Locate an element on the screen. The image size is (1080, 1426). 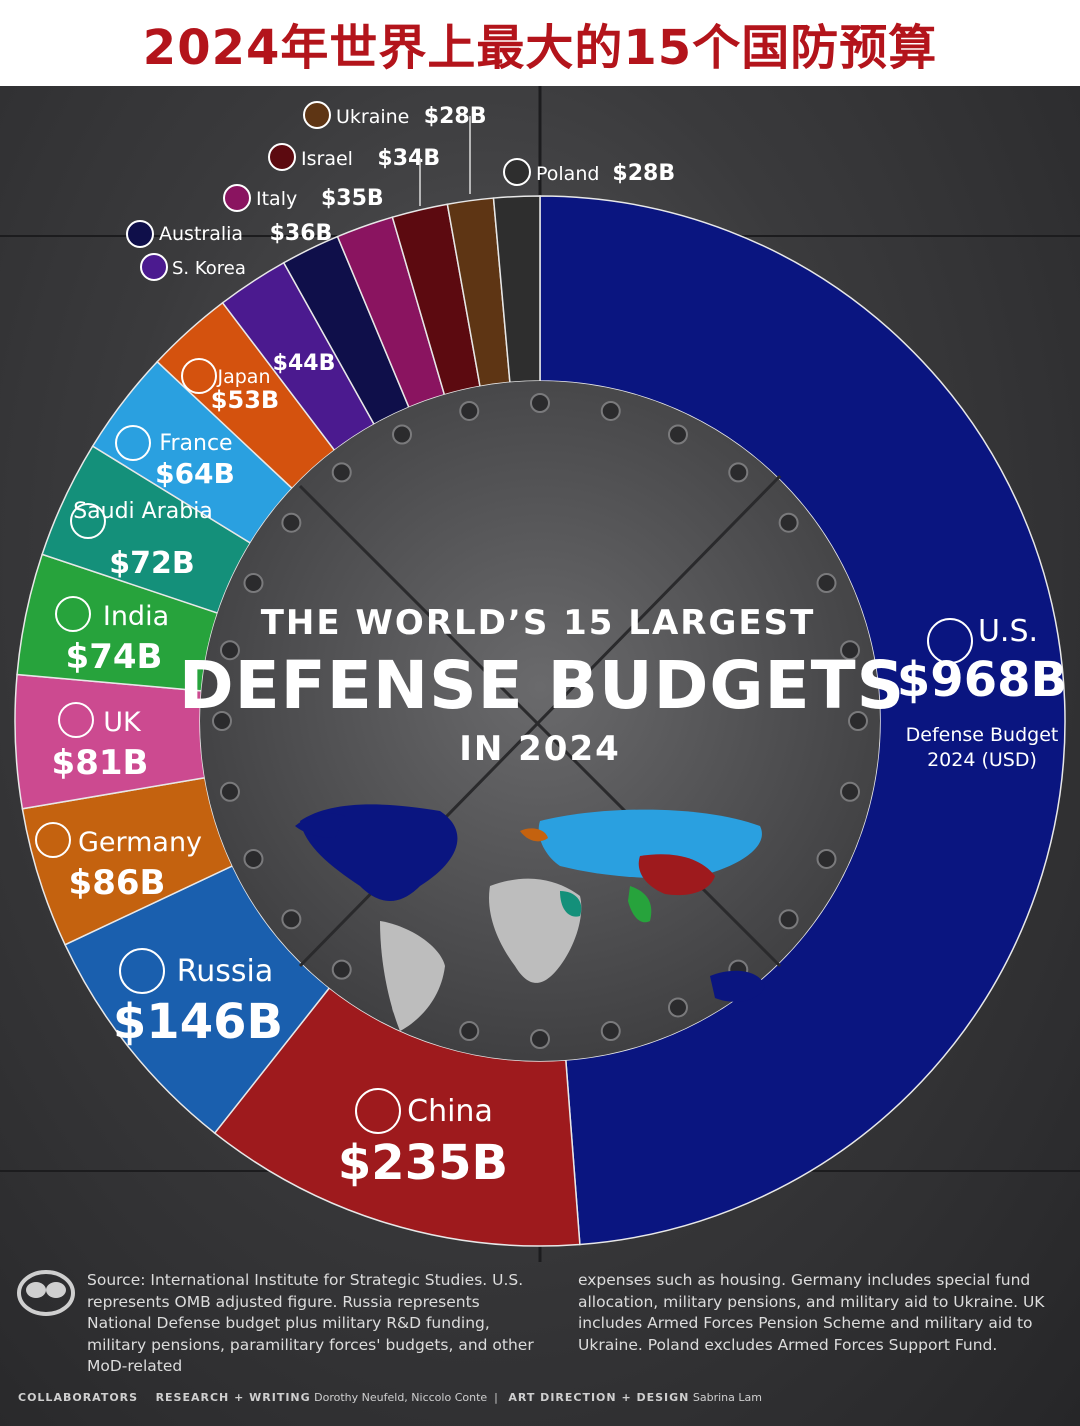
slice-label-japan: Japan is located at coordinates (244, 377).